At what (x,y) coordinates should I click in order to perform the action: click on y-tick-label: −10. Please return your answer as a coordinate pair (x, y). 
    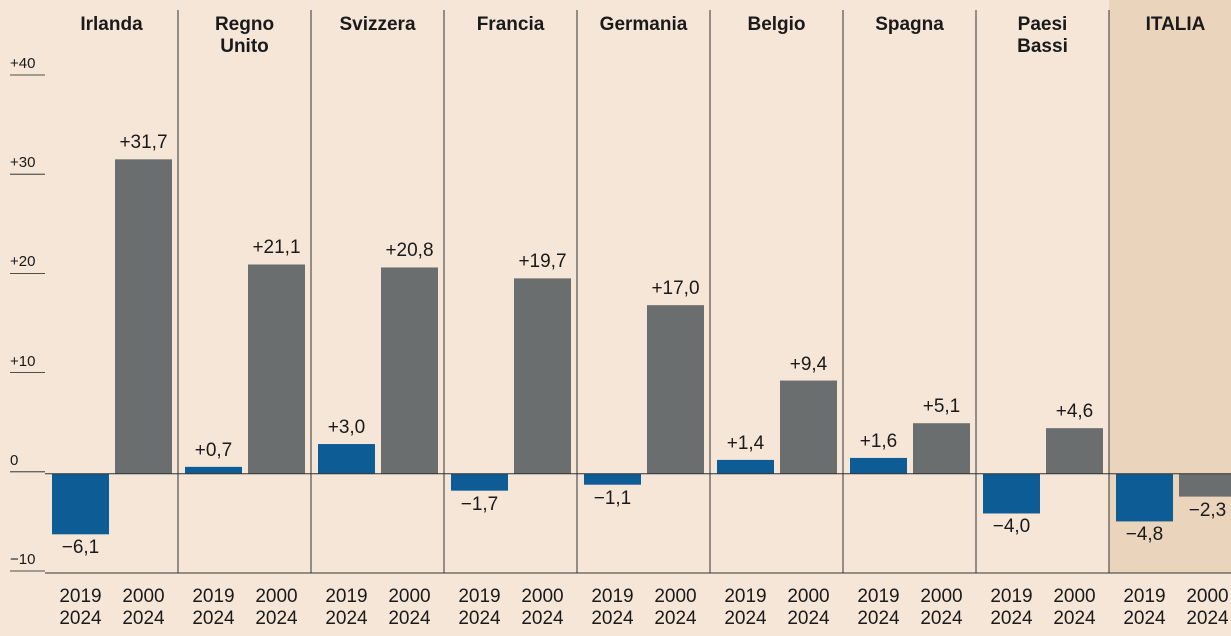
    Looking at the image, I should click on (23, 559).